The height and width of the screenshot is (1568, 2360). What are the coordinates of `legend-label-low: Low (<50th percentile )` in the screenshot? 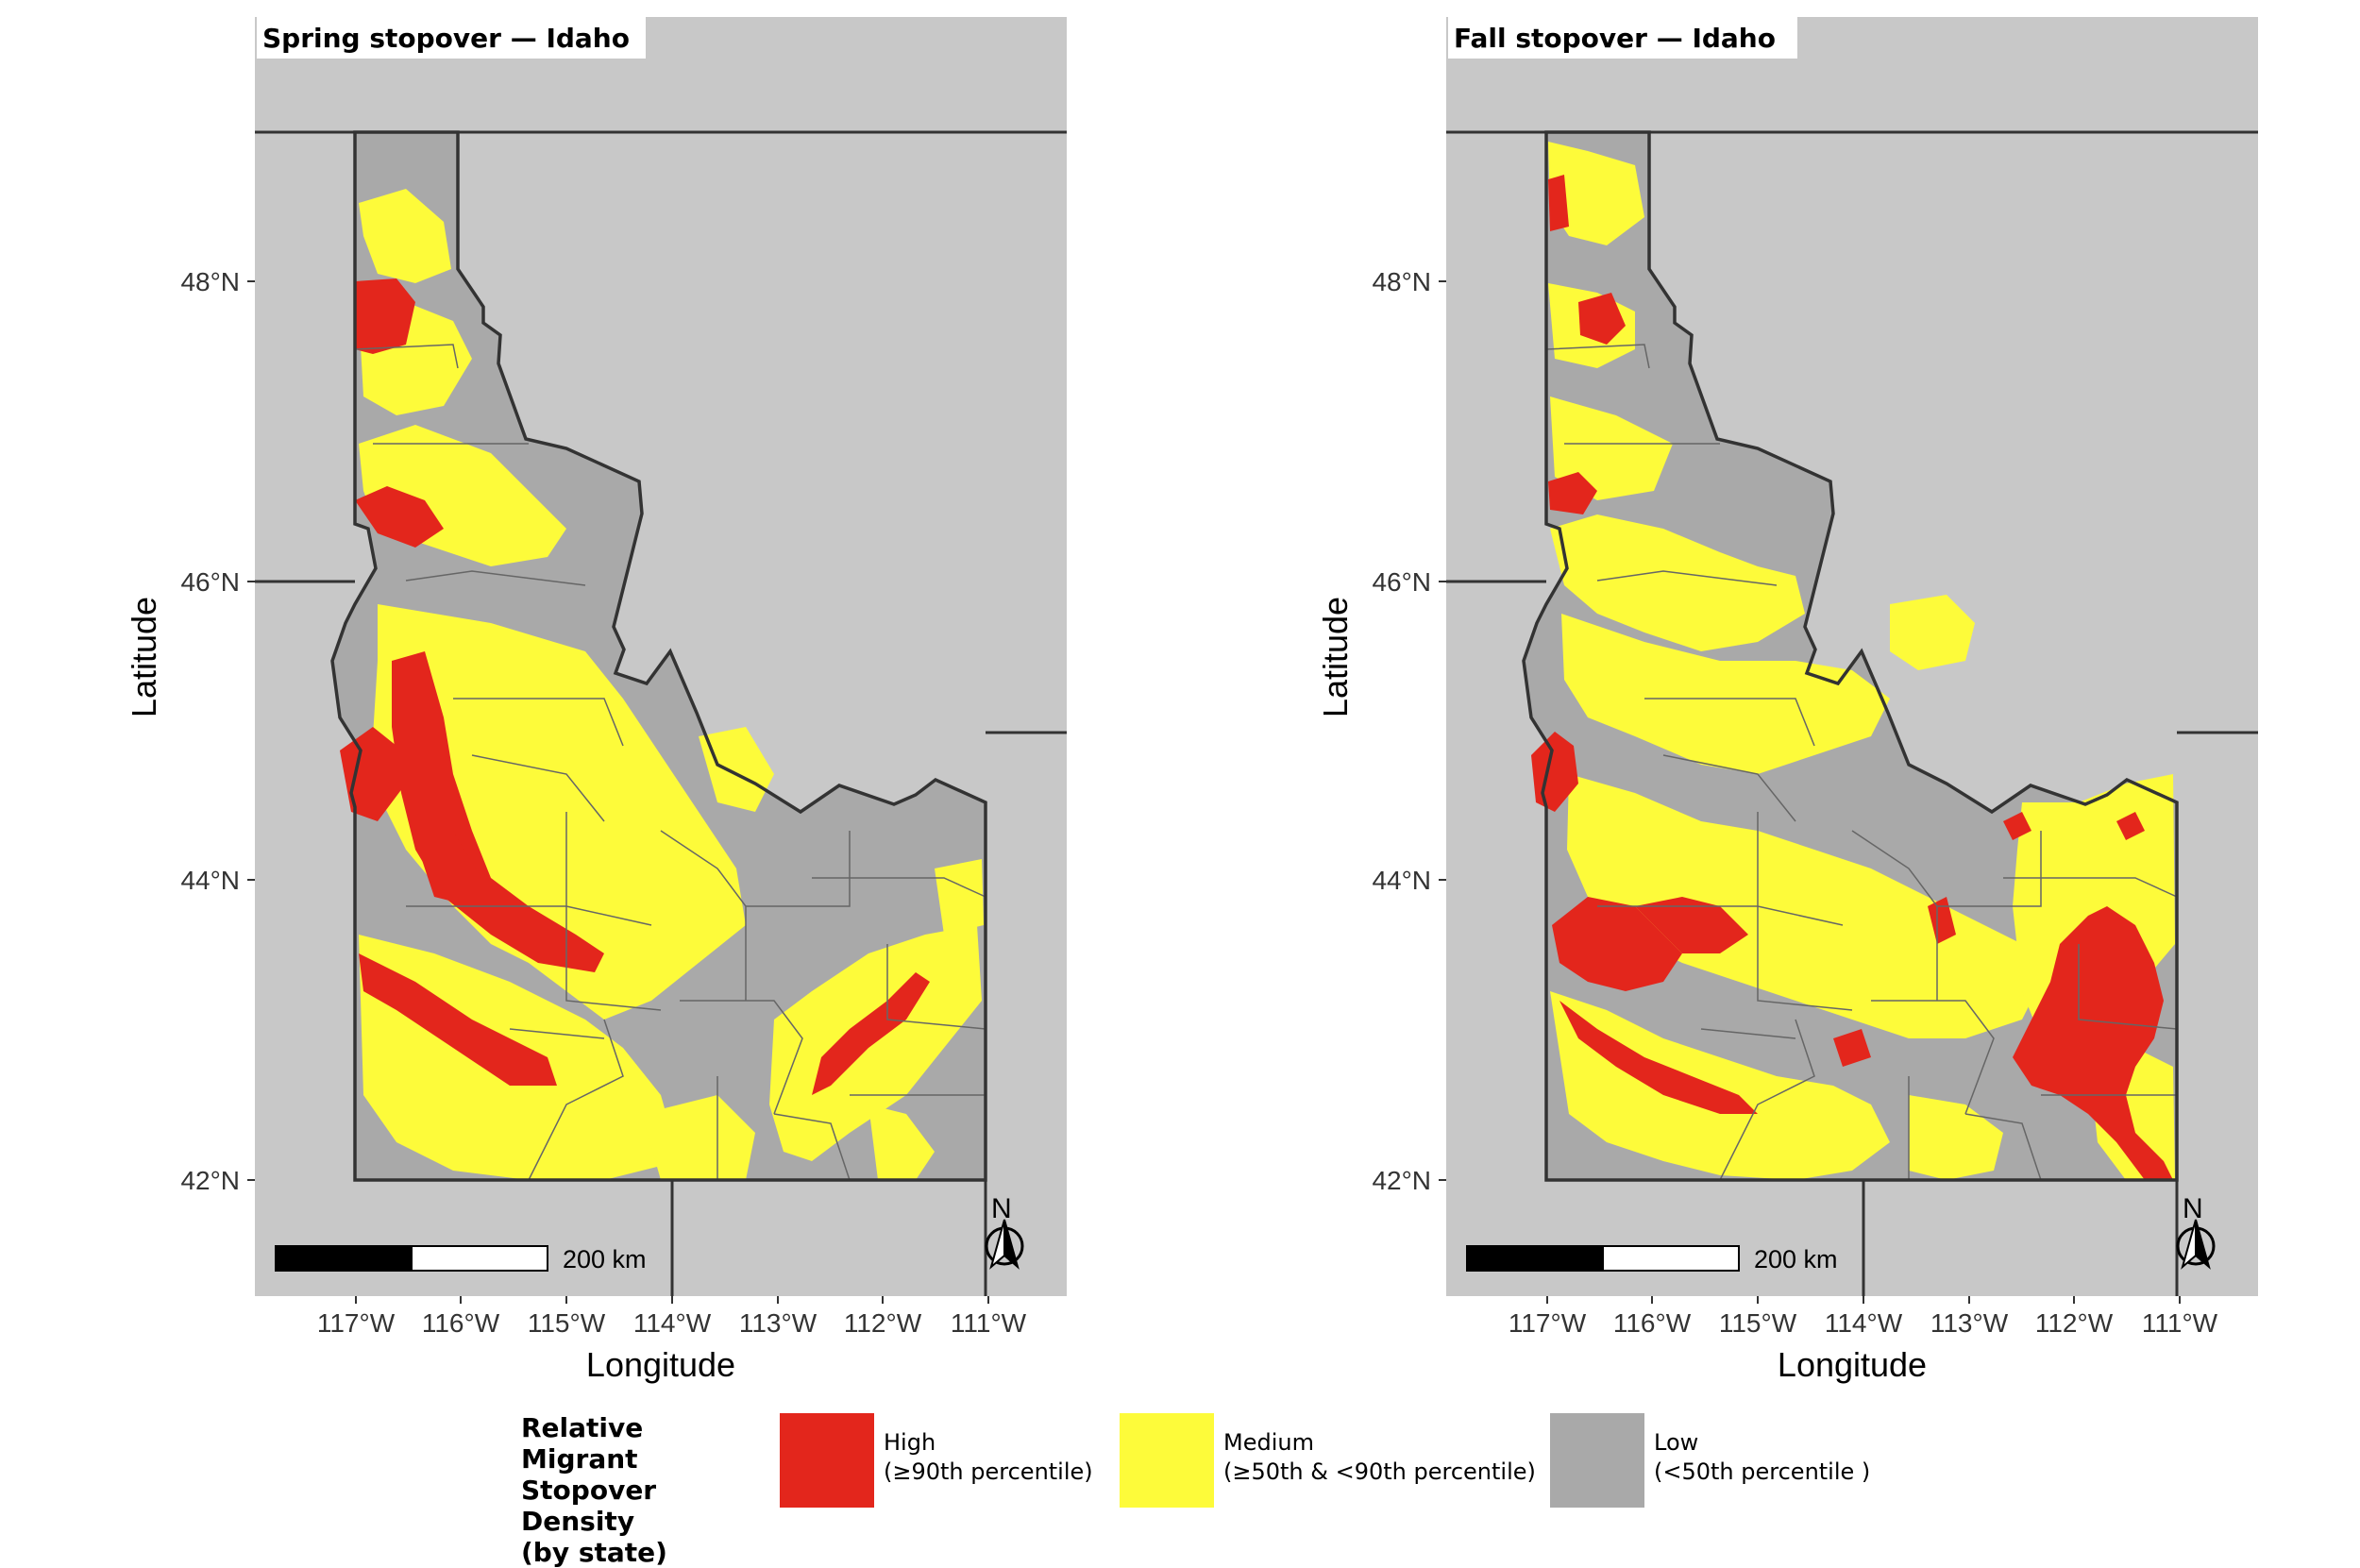 It's located at (1762, 1457).